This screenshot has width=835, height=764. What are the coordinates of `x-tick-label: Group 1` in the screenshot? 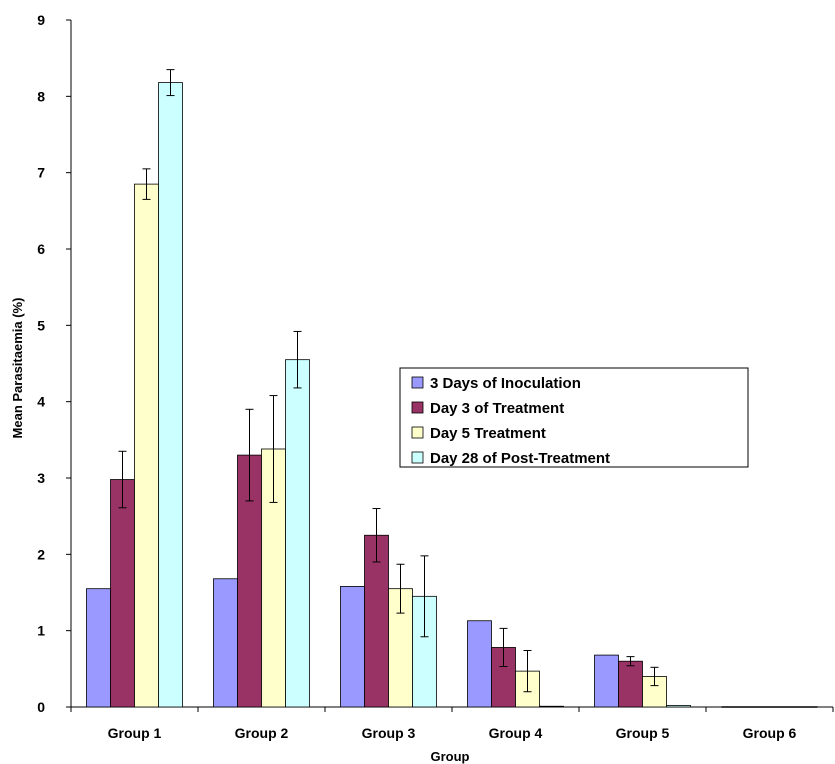 It's located at (135, 733).